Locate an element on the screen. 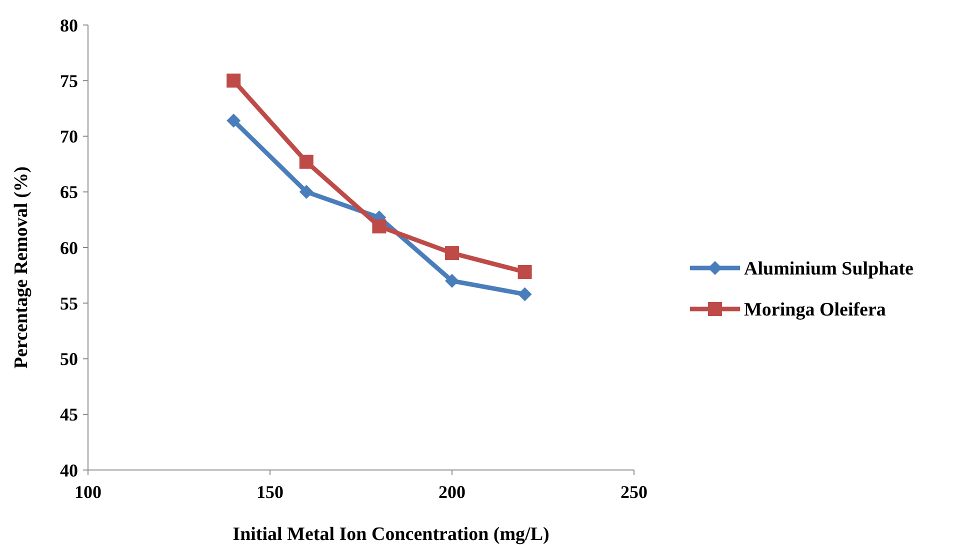  y-tick-label: 50 is located at coordinates (69, 359).